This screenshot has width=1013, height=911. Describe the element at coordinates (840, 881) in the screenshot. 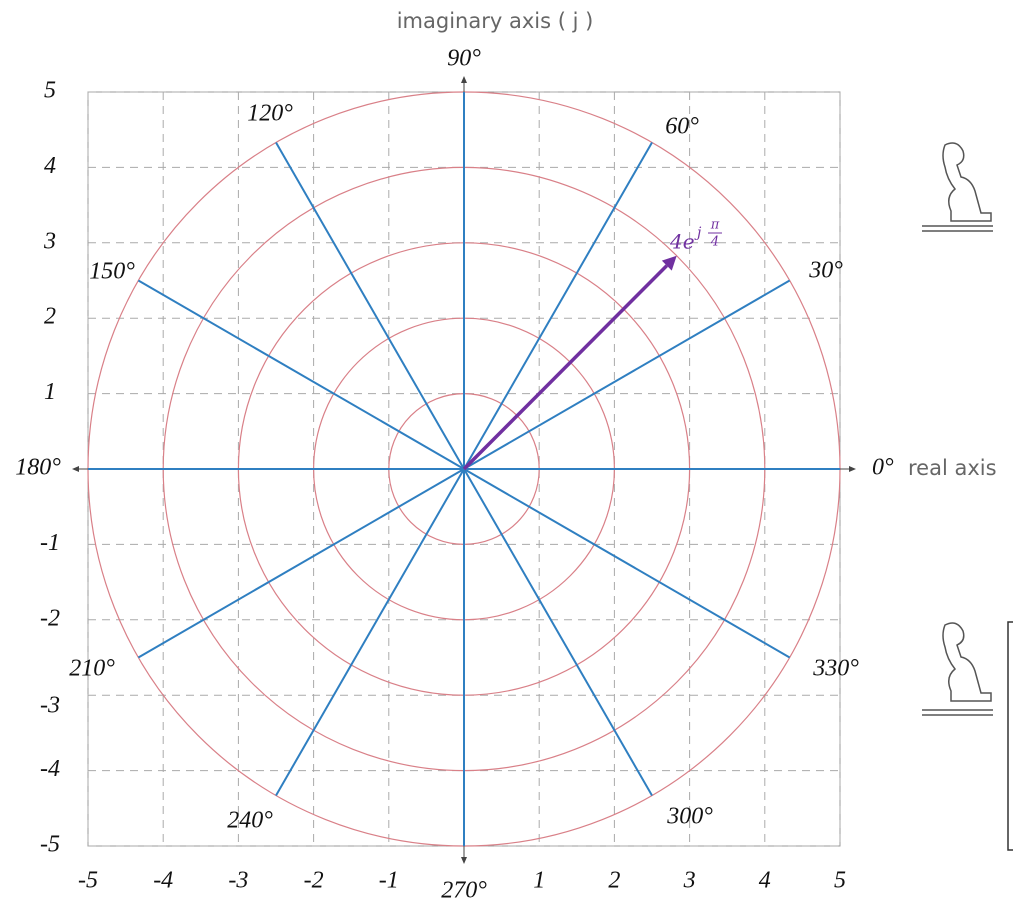

I see `x-tick-label: 5` at that location.